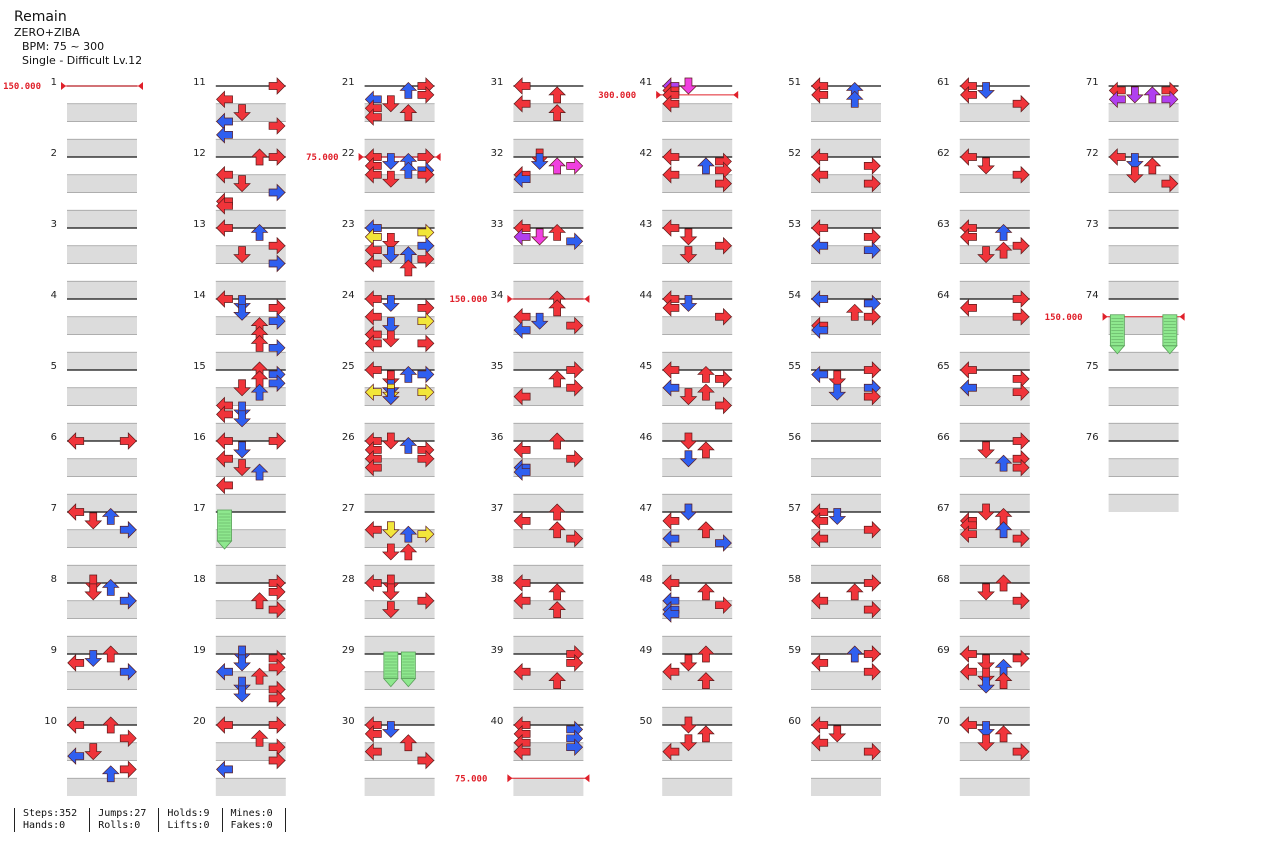 Image resolution: width=1280 pixels, height=849 pixels. What do you see at coordinates (1092, 437) in the screenshot?
I see `measure-number: 76` at bounding box center [1092, 437].